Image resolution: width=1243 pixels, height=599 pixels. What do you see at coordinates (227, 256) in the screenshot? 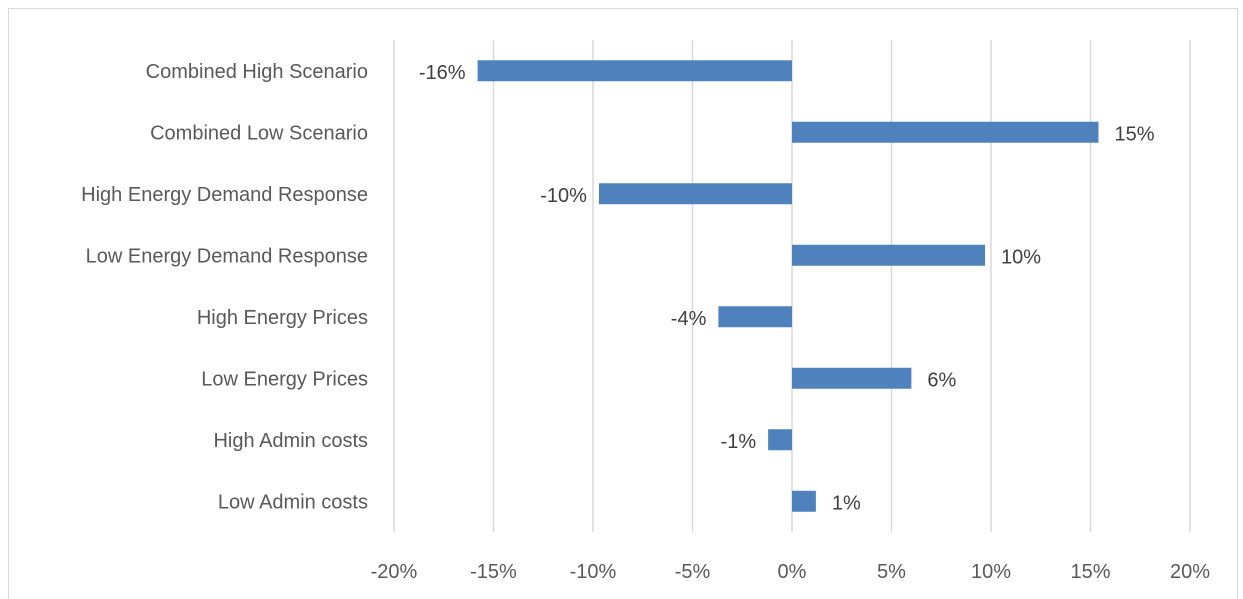
I see `category-label: Low Energy Demand Response` at bounding box center [227, 256].